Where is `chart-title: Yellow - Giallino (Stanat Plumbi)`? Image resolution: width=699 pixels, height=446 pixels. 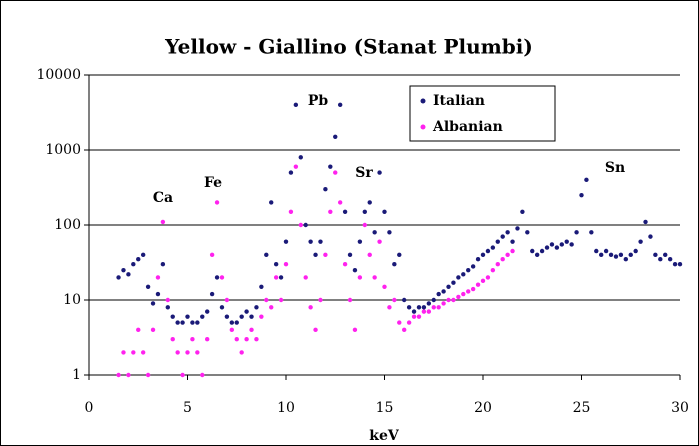 chart-title: Yellow - Giallino (Stanat Plumbi) is located at coordinates (348, 47).